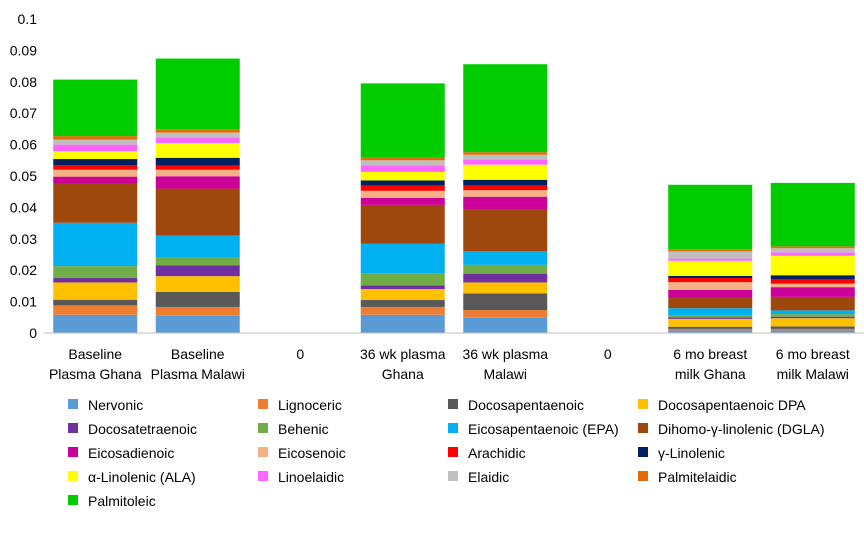 This screenshot has width=864, height=534. What do you see at coordinates (526, 405) in the screenshot?
I see `legend-label: Docosapentaenoic` at bounding box center [526, 405].